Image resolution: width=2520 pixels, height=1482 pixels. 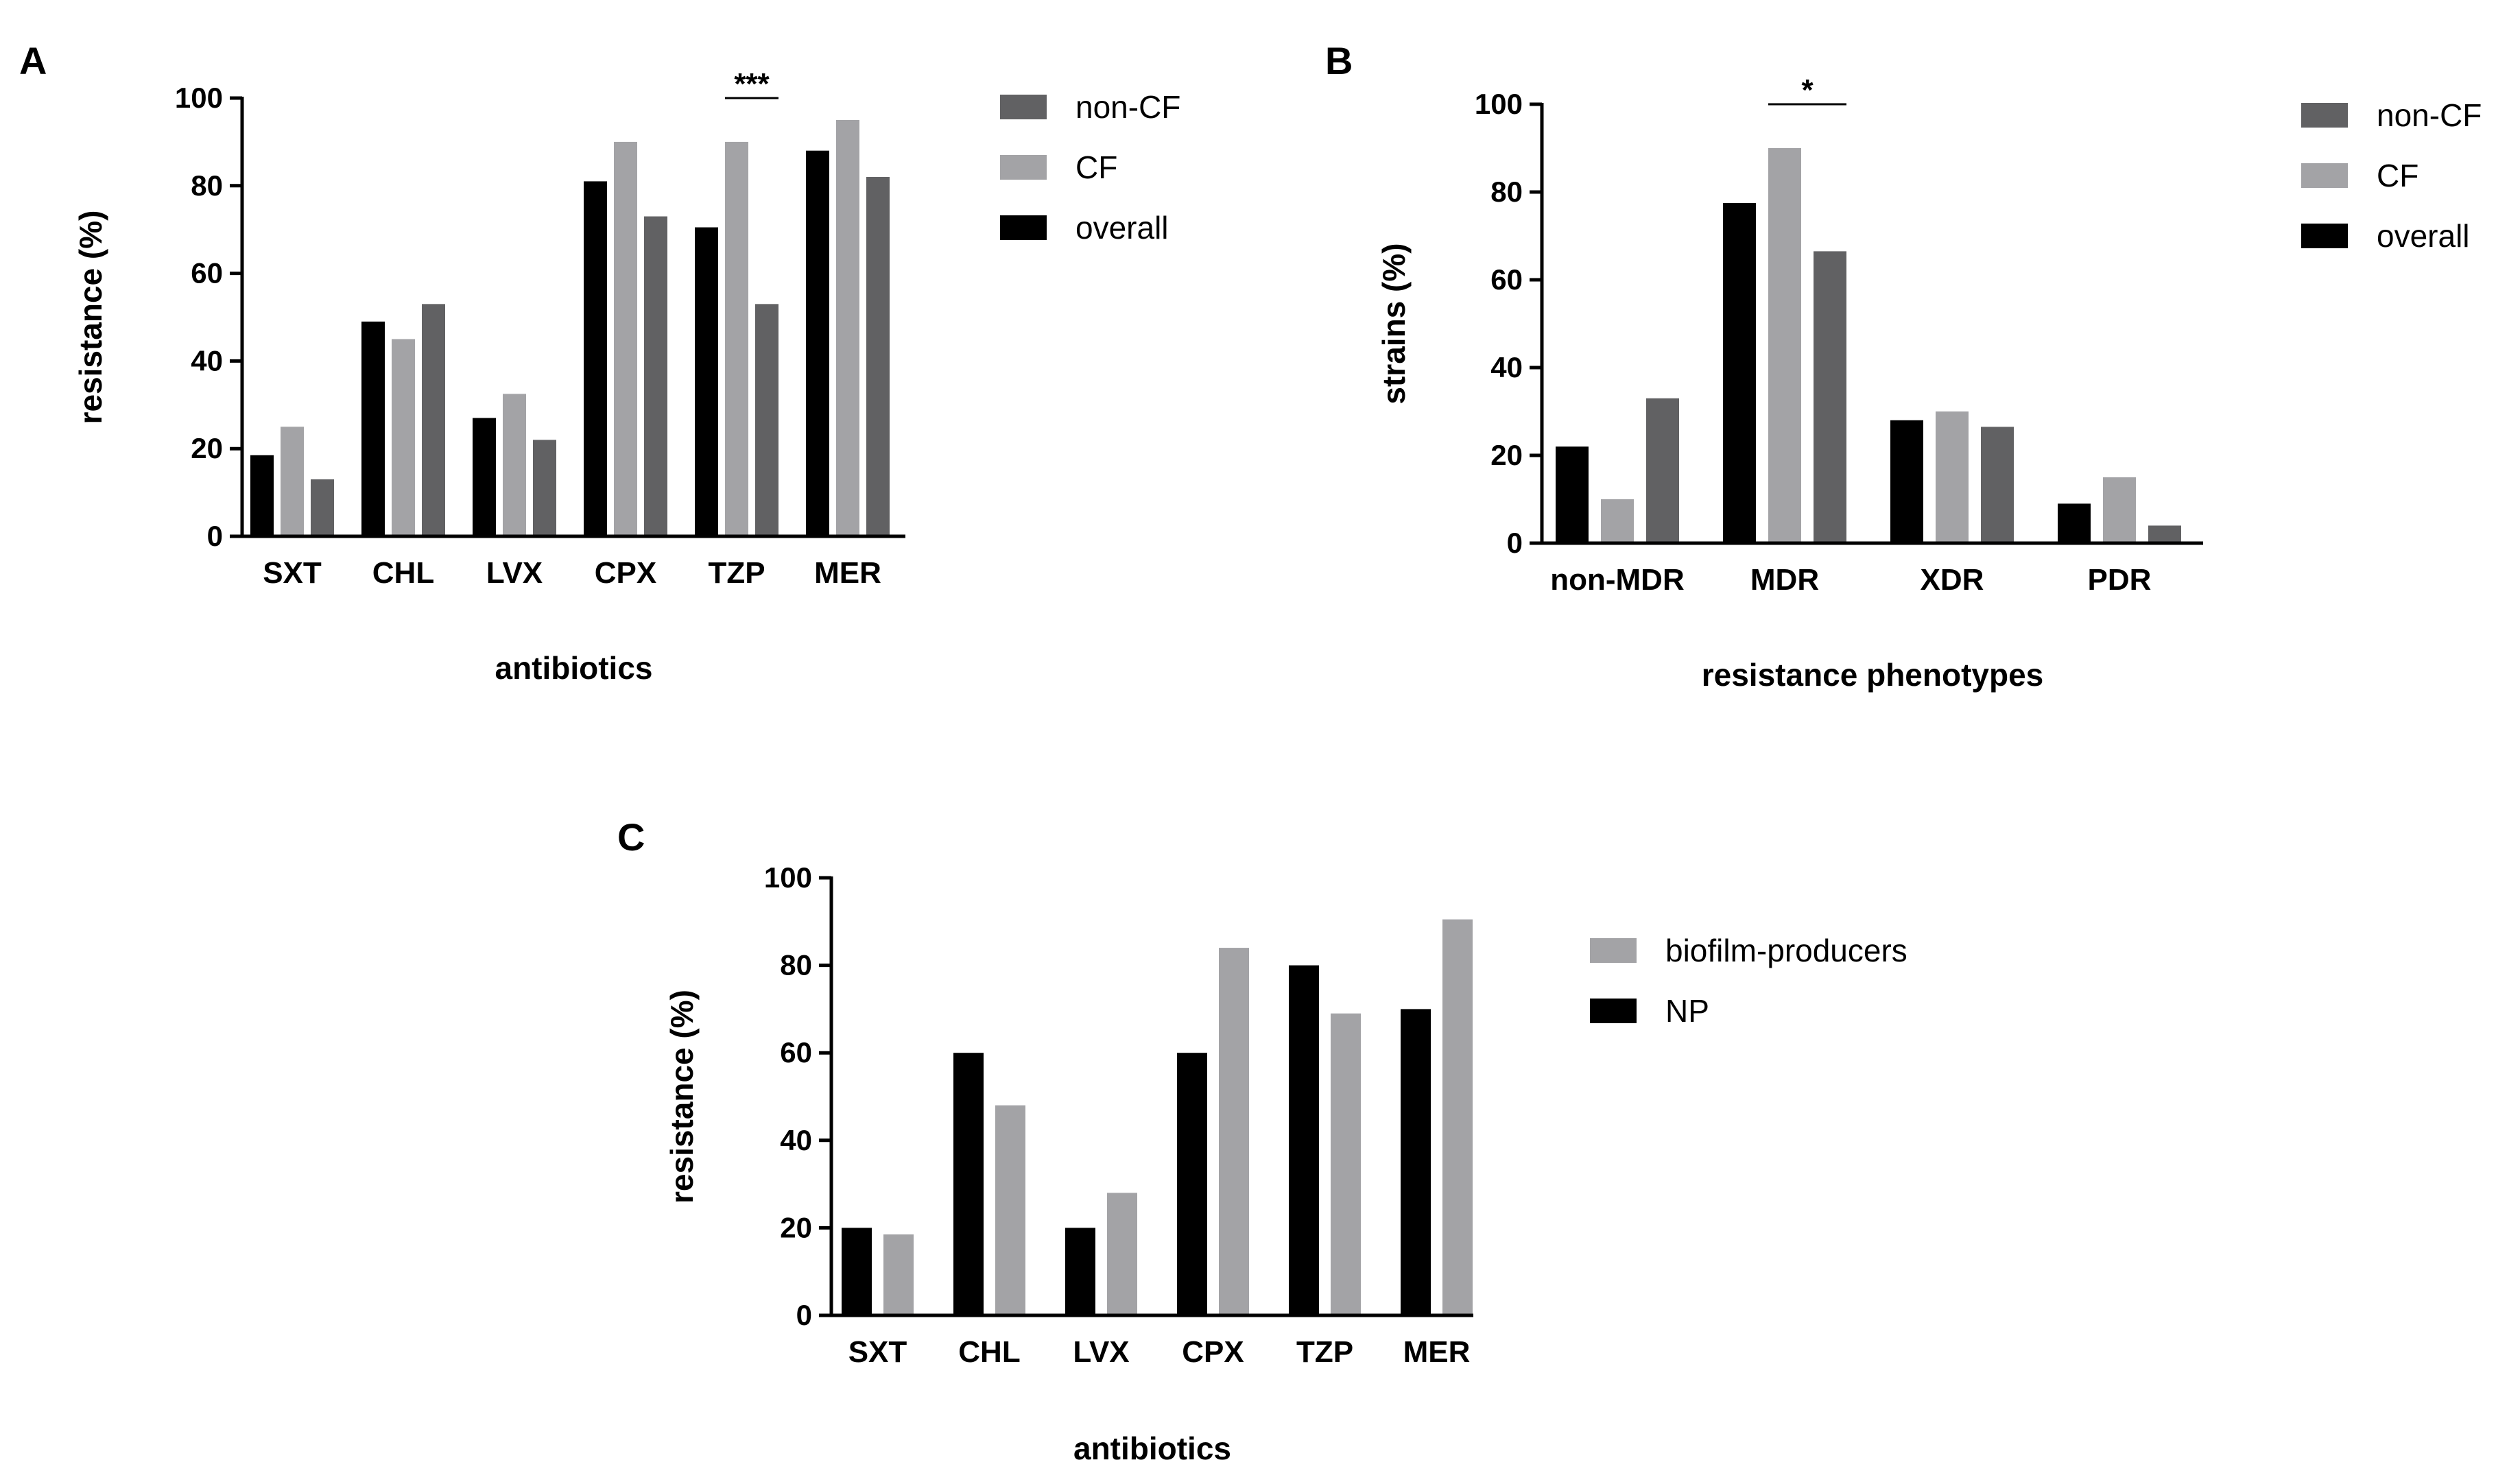 What do you see at coordinates (968, 1184) in the screenshot?
I see `bar-np-chl` at bounding box center [968, 1184].